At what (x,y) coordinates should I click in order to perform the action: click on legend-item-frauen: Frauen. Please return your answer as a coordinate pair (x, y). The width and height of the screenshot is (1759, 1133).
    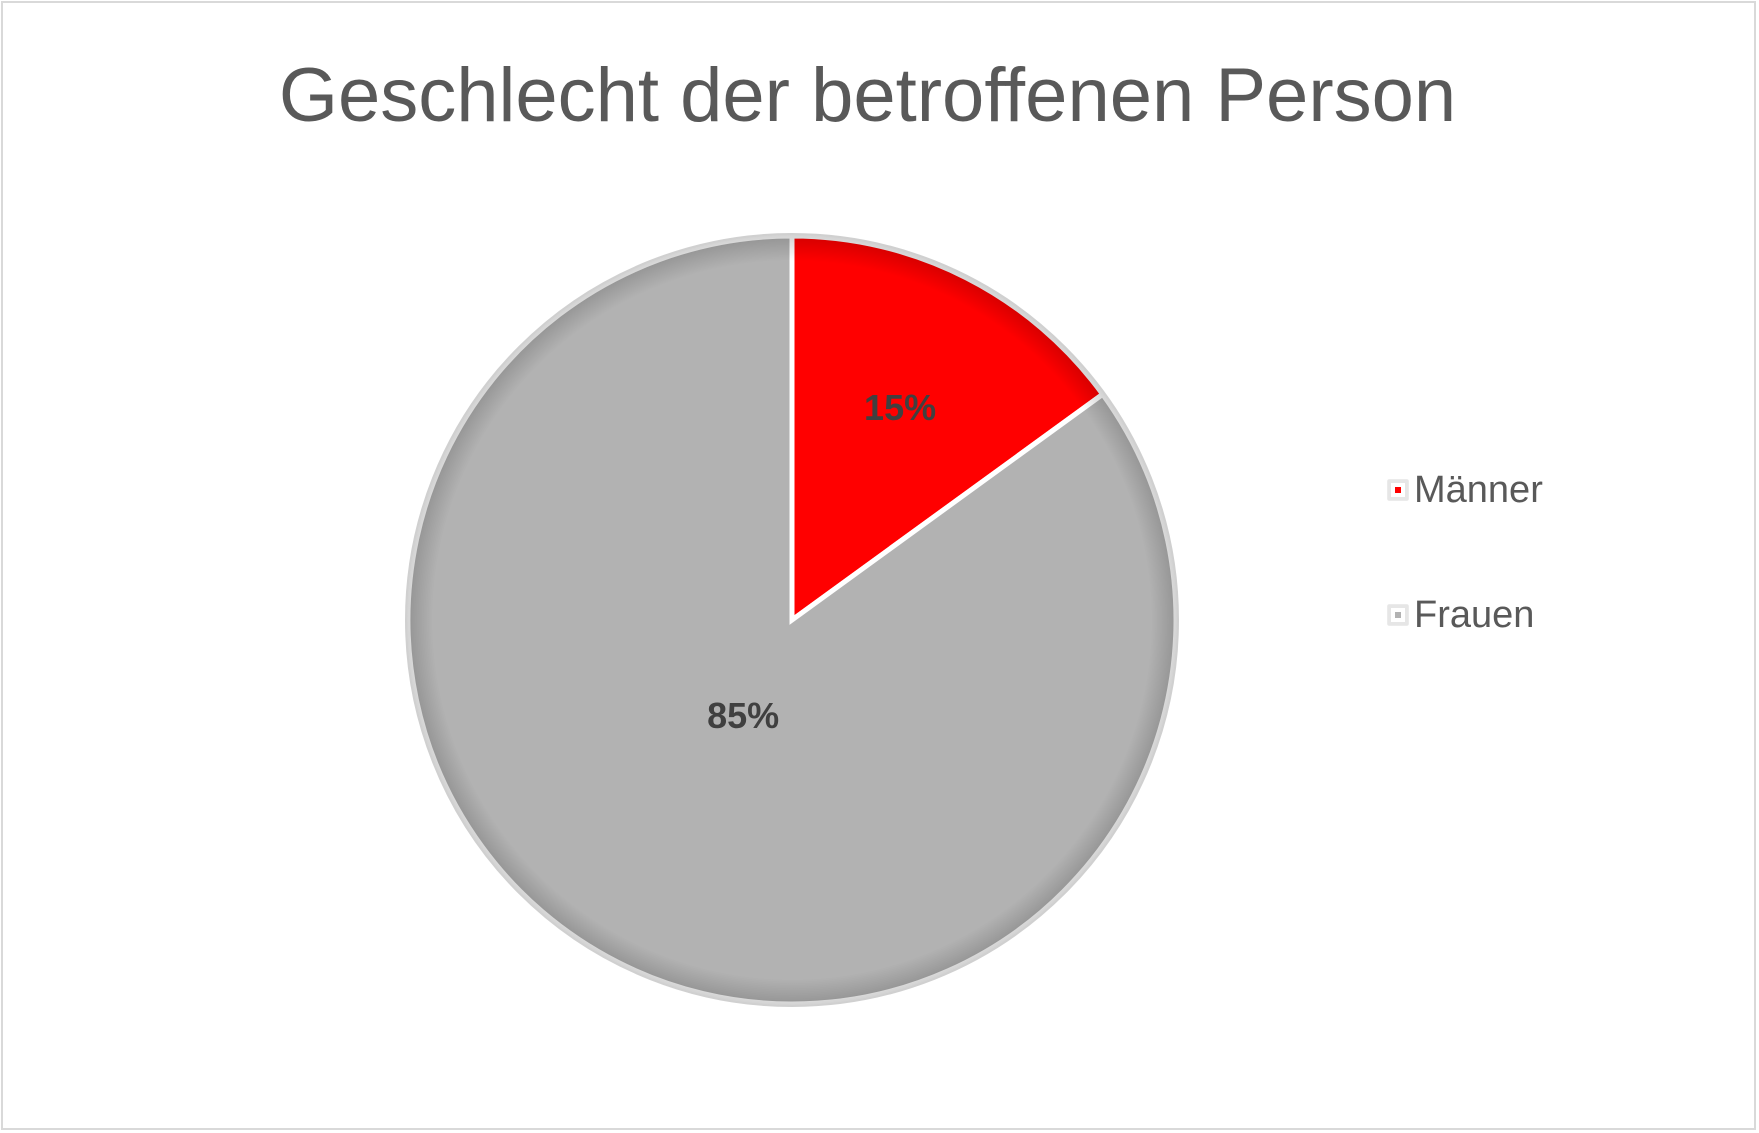
    Looking at the image, I should click on (1465, 614).